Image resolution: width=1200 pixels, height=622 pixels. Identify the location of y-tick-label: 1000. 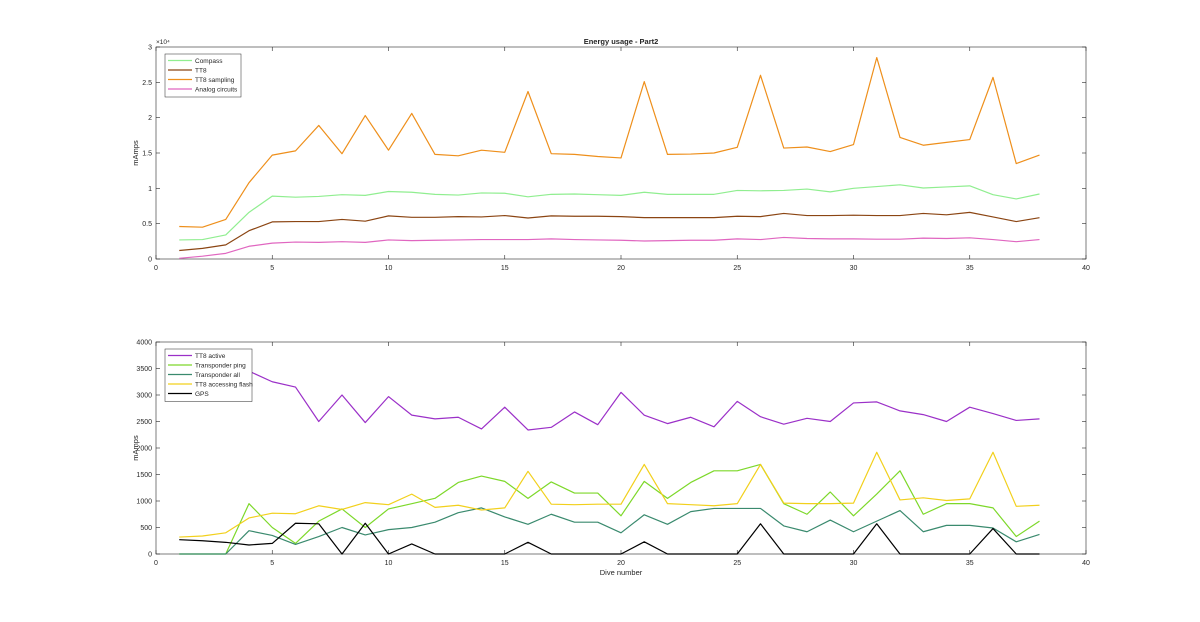
(144, 502).